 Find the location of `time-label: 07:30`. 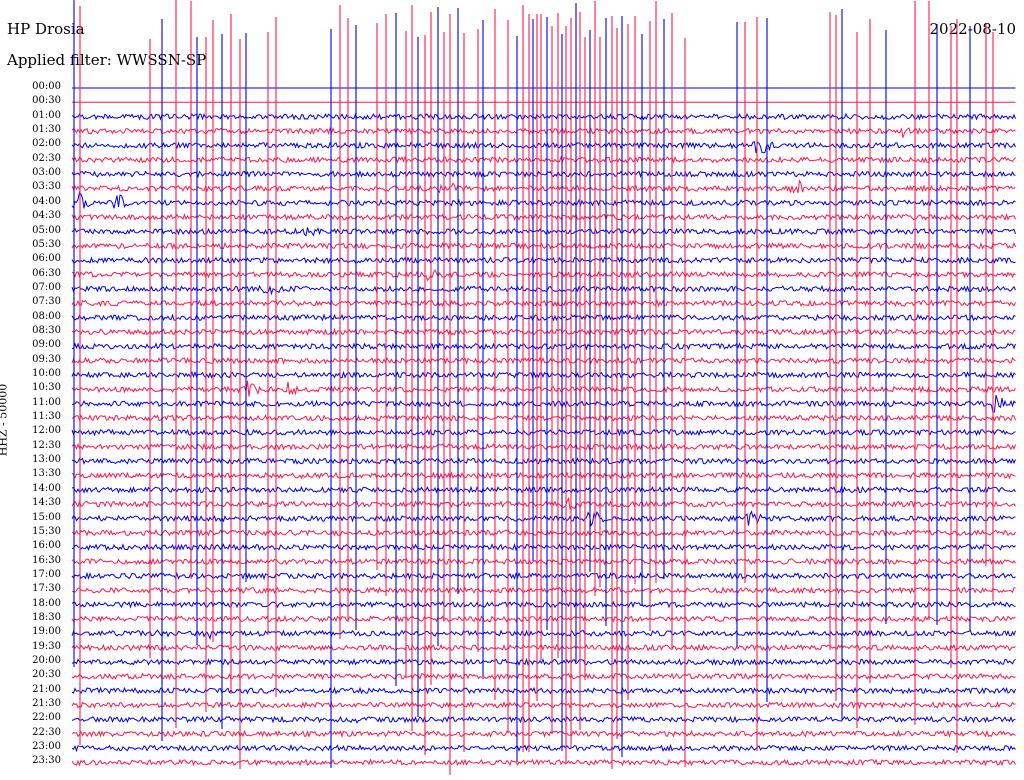

time-label: 07:30 is located at coordinates (46, 302).